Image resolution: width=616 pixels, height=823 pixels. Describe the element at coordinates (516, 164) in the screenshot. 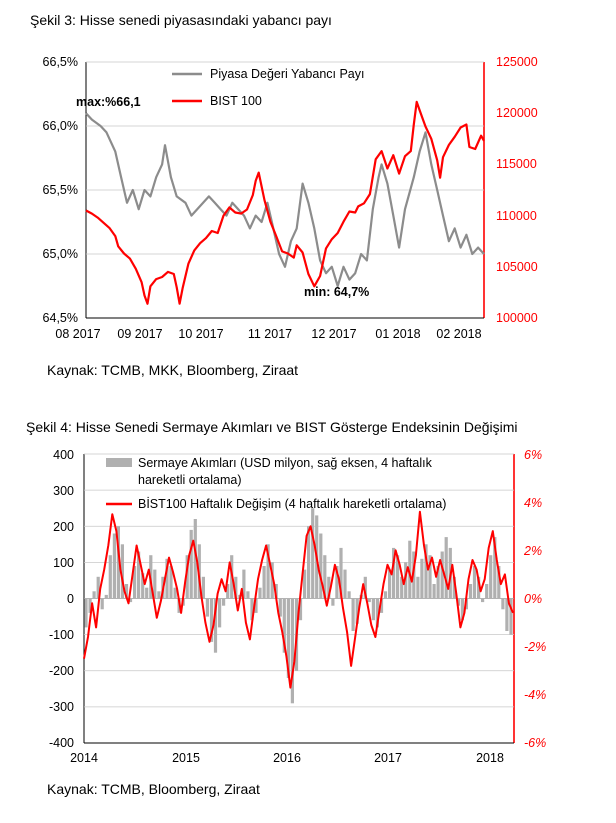

I see `fig3-ytick-right: 115000` at that location.